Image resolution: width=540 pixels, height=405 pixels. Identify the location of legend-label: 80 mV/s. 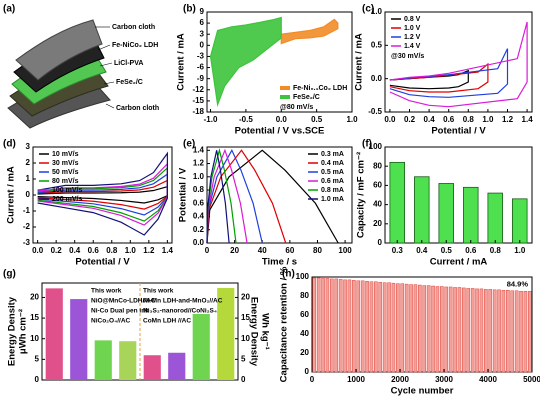
(65, 181).